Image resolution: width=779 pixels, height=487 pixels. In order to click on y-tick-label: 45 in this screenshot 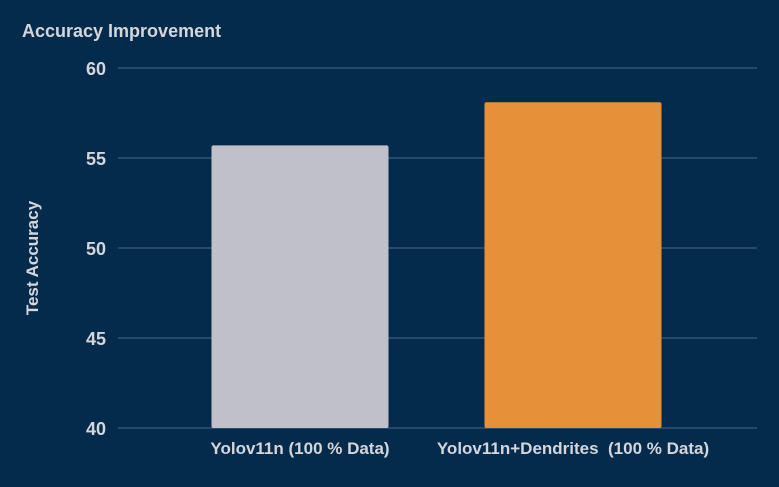, I will do `click(96, 339)`.